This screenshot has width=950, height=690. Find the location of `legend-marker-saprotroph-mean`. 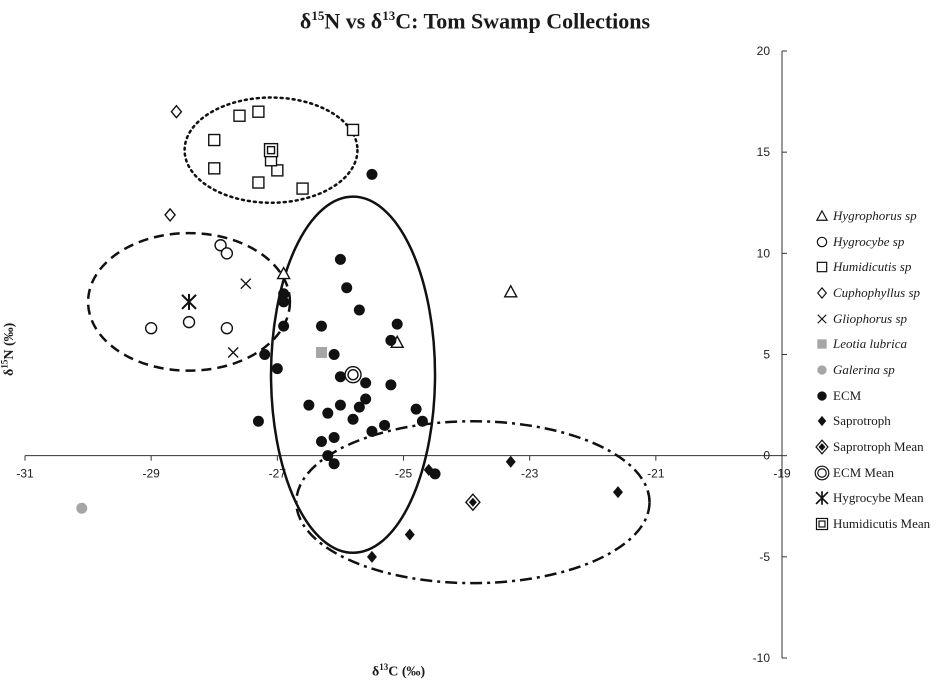

legend-marker-saprotroph-mean is located at coordinates (822, 447).